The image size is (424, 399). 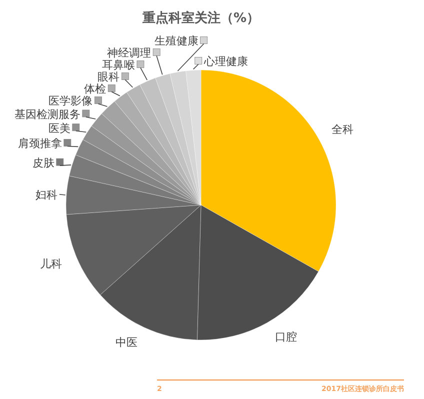 I want to click on legend-label: 医美, so click(x=59, y=128).